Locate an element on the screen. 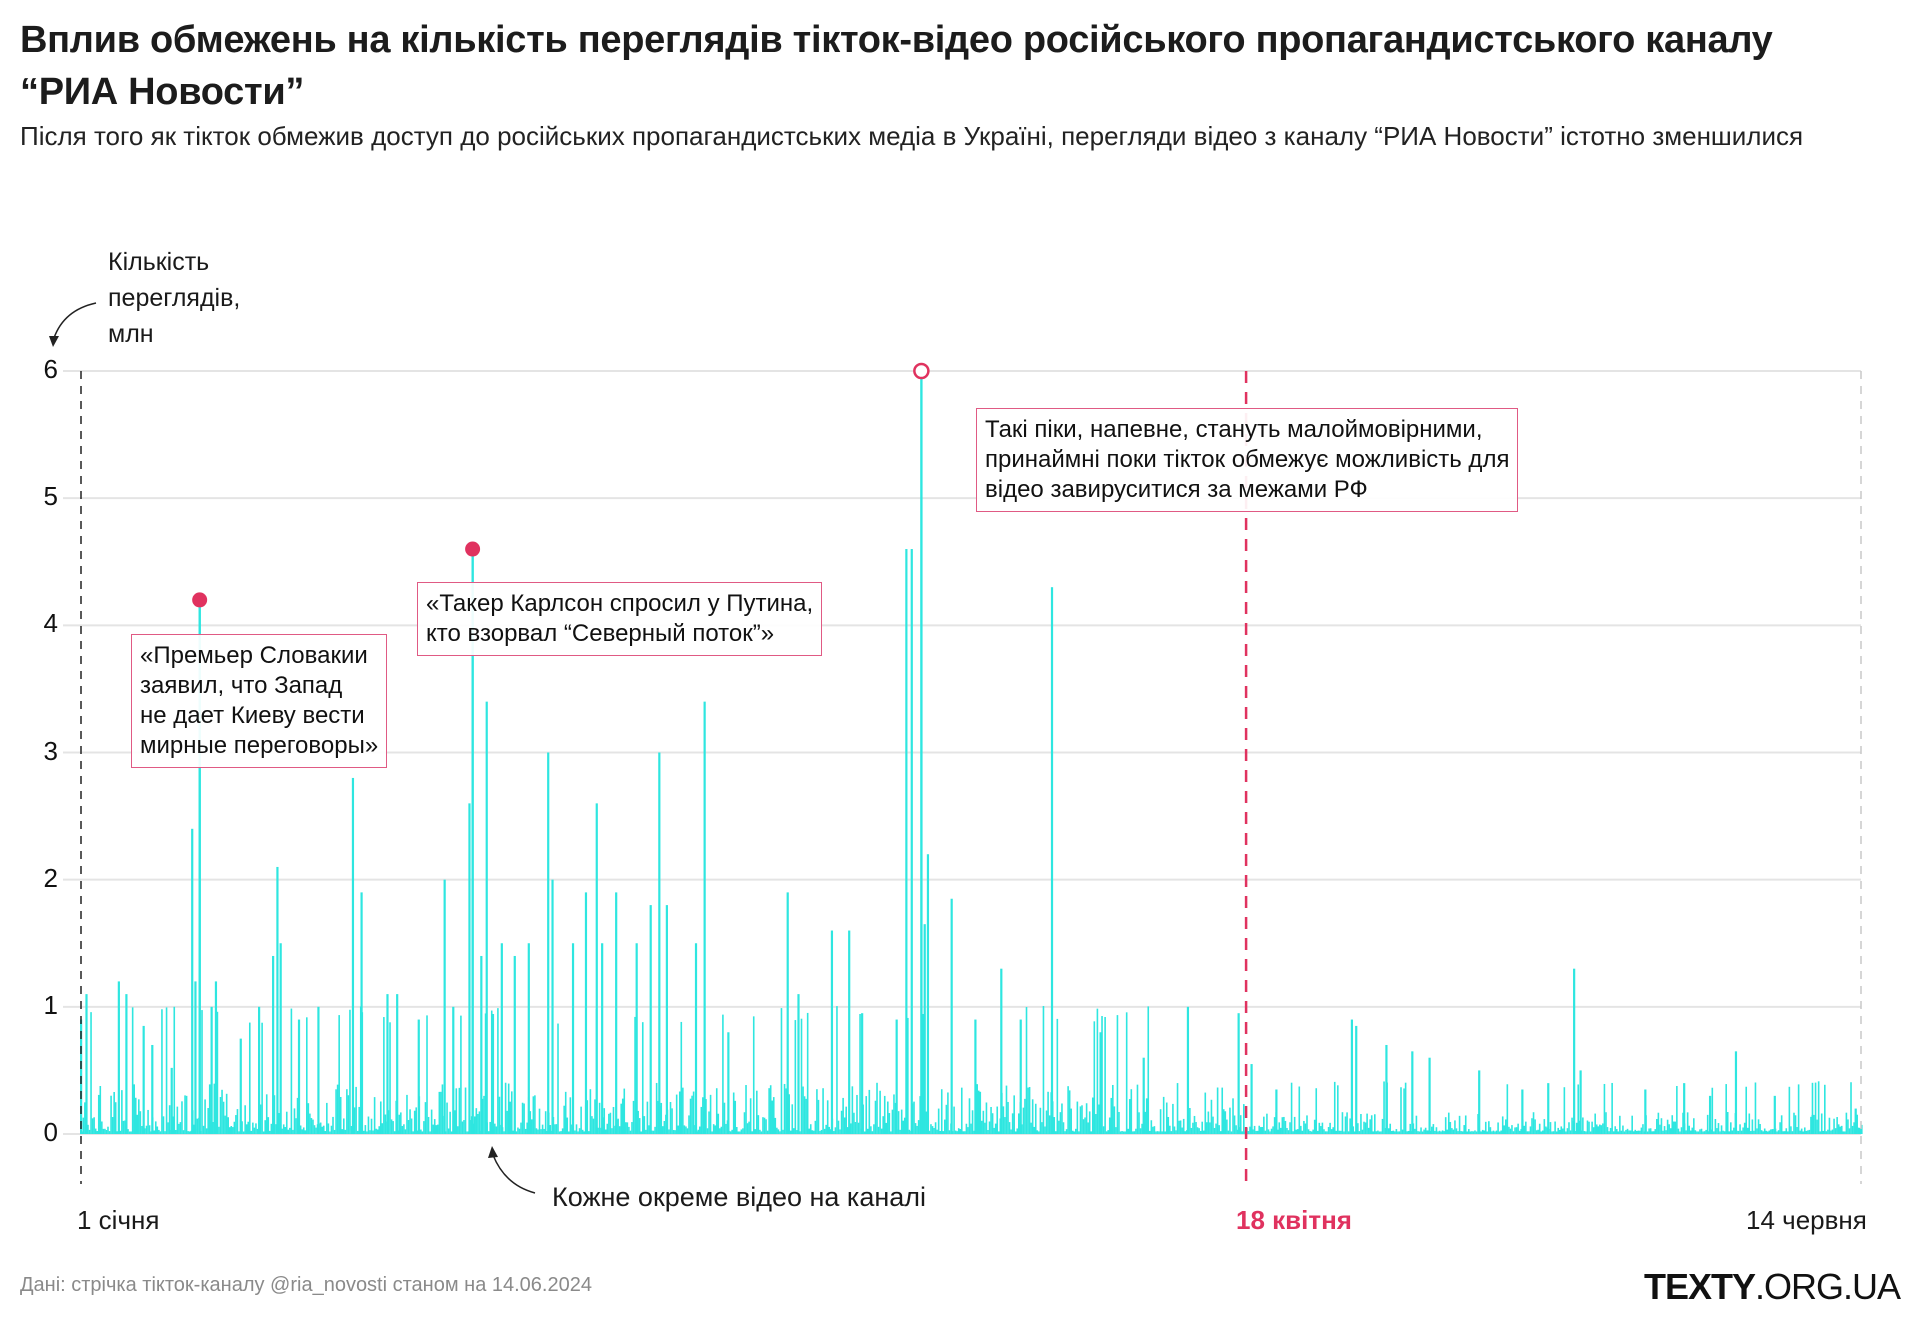 Image resolution: width=1920 pixels, height=1321 pixels. y-label-arrow is located at coordinates (75, 320).